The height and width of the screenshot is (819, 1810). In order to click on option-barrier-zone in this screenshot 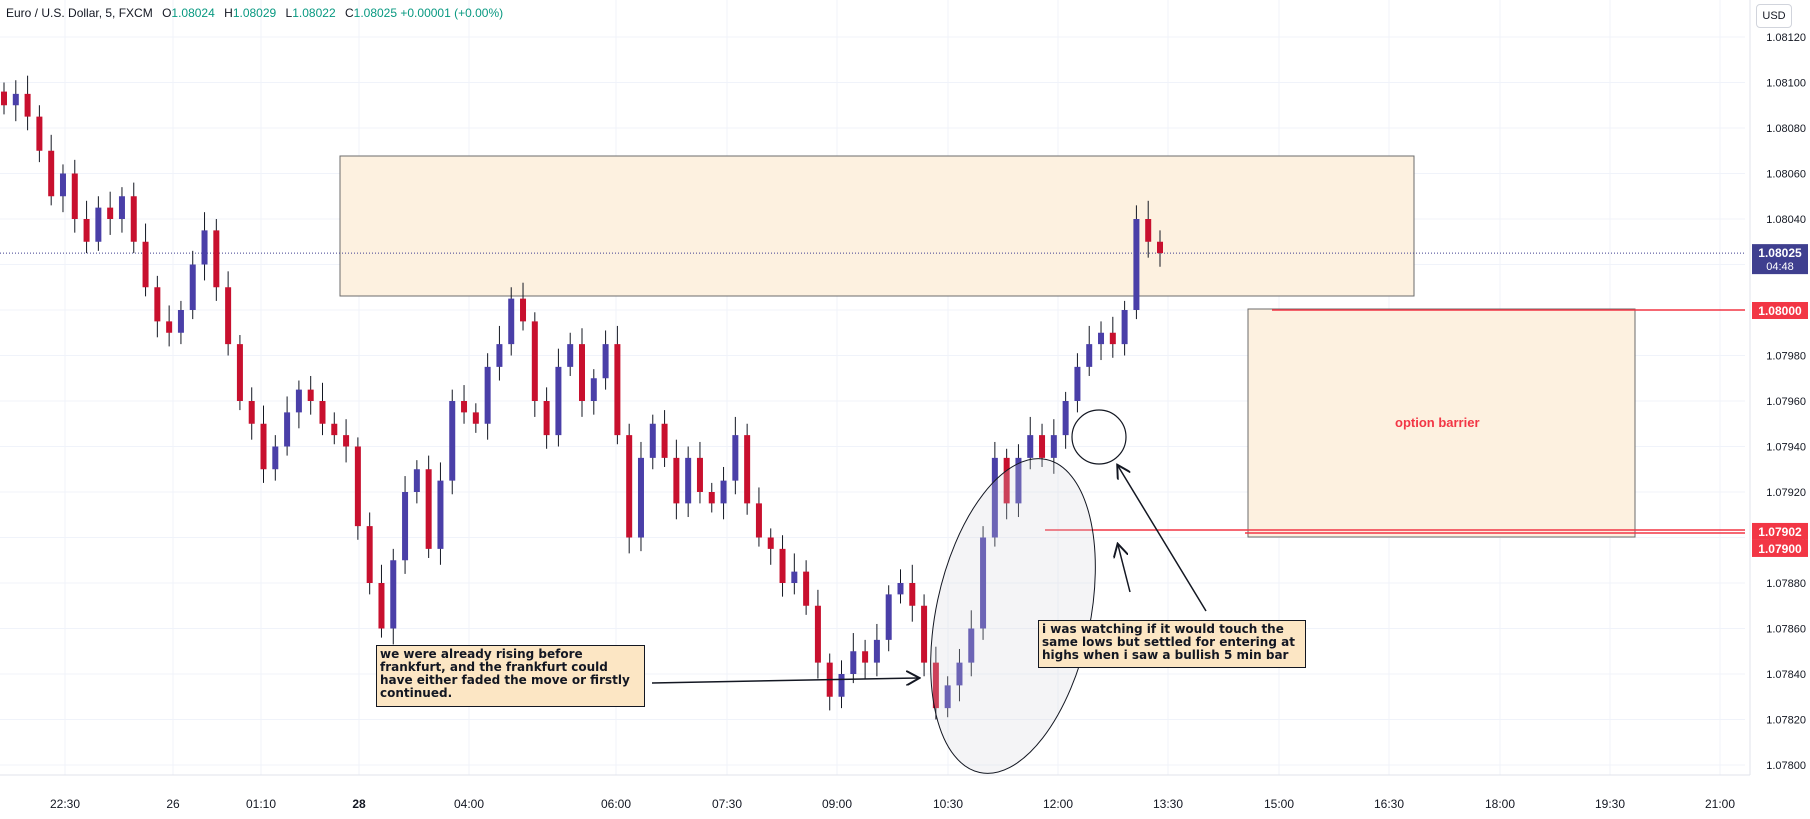, I will do `click(1441, 423)`.